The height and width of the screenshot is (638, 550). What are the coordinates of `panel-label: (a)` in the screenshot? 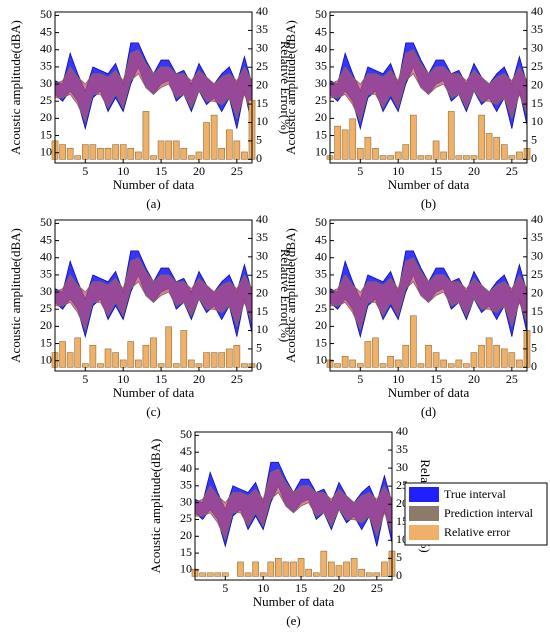 It's located at (153, 203).